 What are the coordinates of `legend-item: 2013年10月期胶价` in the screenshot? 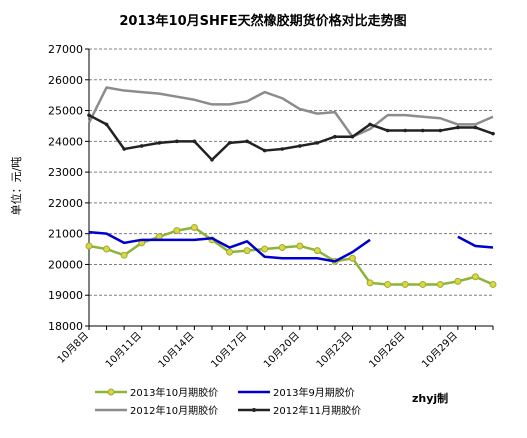 It's located at (156, 392).